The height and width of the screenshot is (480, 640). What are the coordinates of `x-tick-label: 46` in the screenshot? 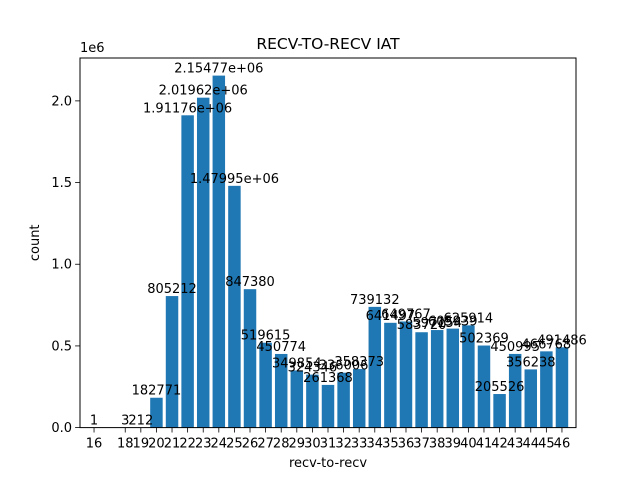 It's located at (562, 444).